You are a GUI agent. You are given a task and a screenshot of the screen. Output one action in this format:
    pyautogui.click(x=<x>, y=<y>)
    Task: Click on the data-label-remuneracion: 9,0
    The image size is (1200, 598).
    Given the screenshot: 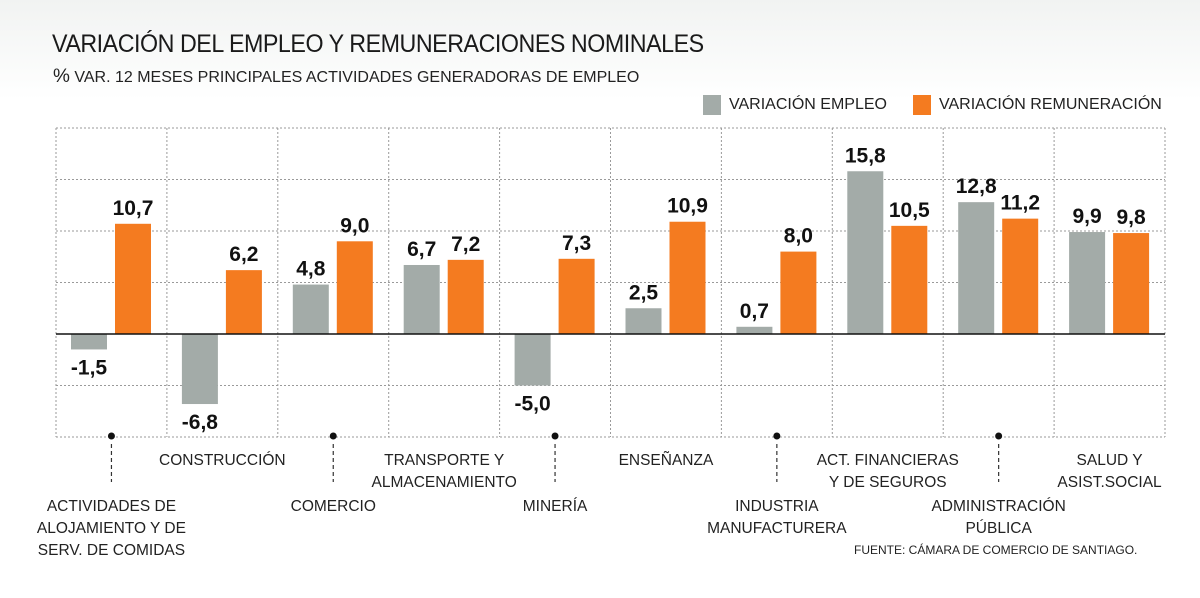 What is the action you would take?
    pyautogui.click(x=354, y=225)
    